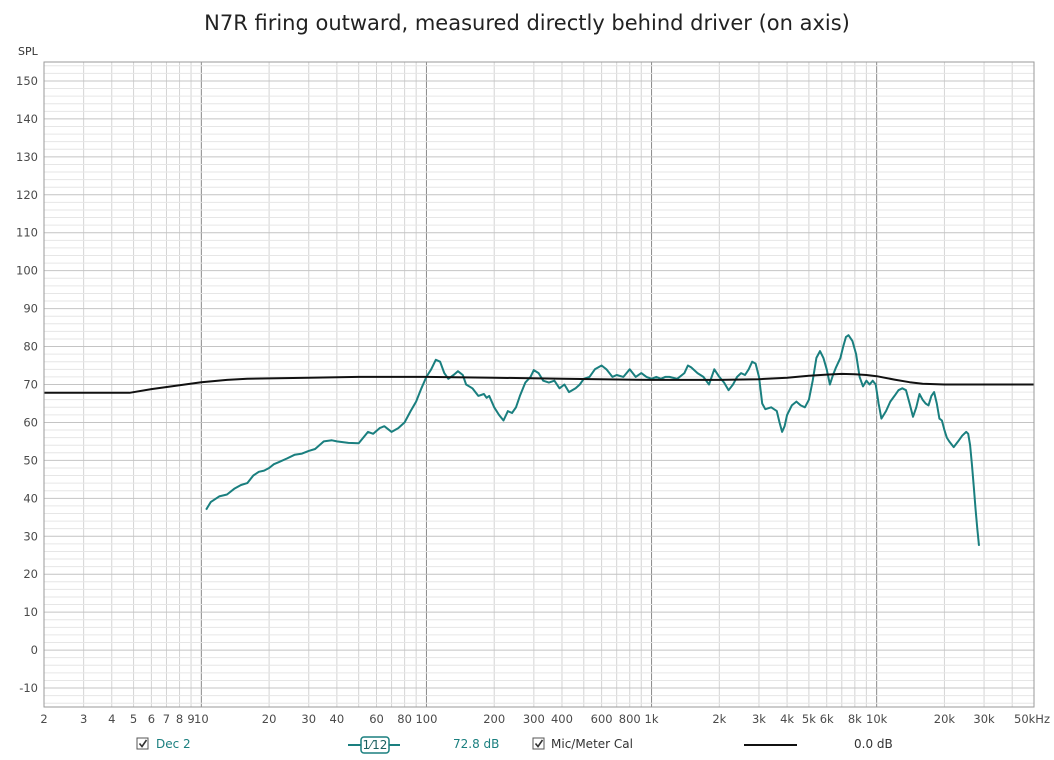 The image size is (1054, 760). I want to click on legend: Dec 2 1⁄12 72.8 dB Mic/Meter Cal 0.0 dB, so click(514, 745).